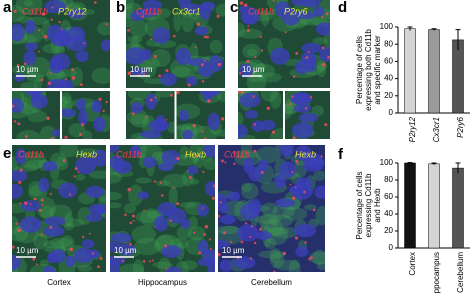  Describe the element at coordinates (387, 26) in the screenshot. I see `y-tick-label: 100` at that location.